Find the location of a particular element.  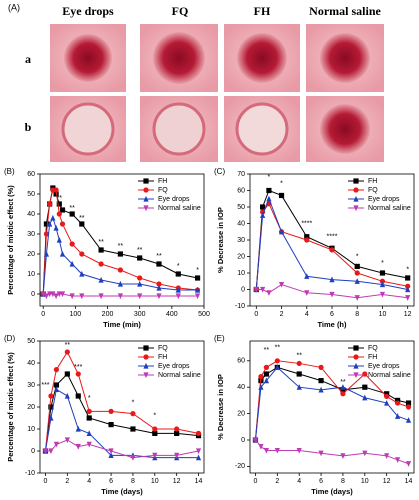

y-tick-label: 70 is located at coordinates (241, 174).